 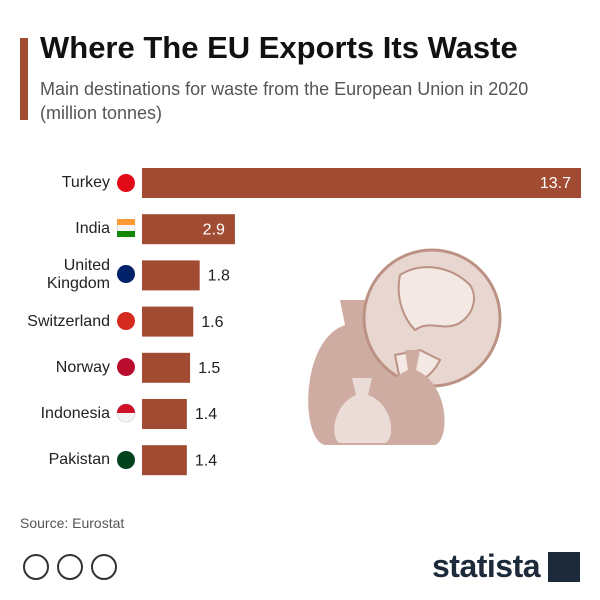 What do you see at coordinates (405, 346) in the screenshot?
I see `illustration` at bounding box center [405, 346].